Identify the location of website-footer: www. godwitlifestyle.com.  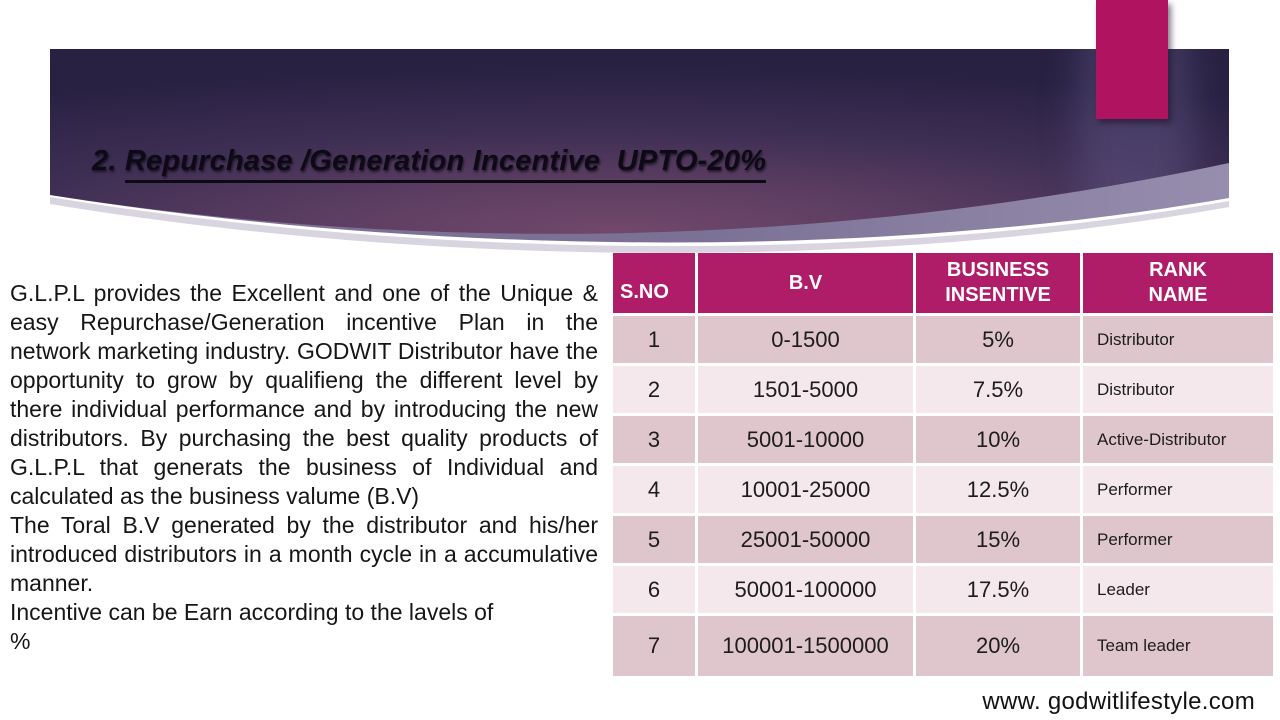
(1118, 701).